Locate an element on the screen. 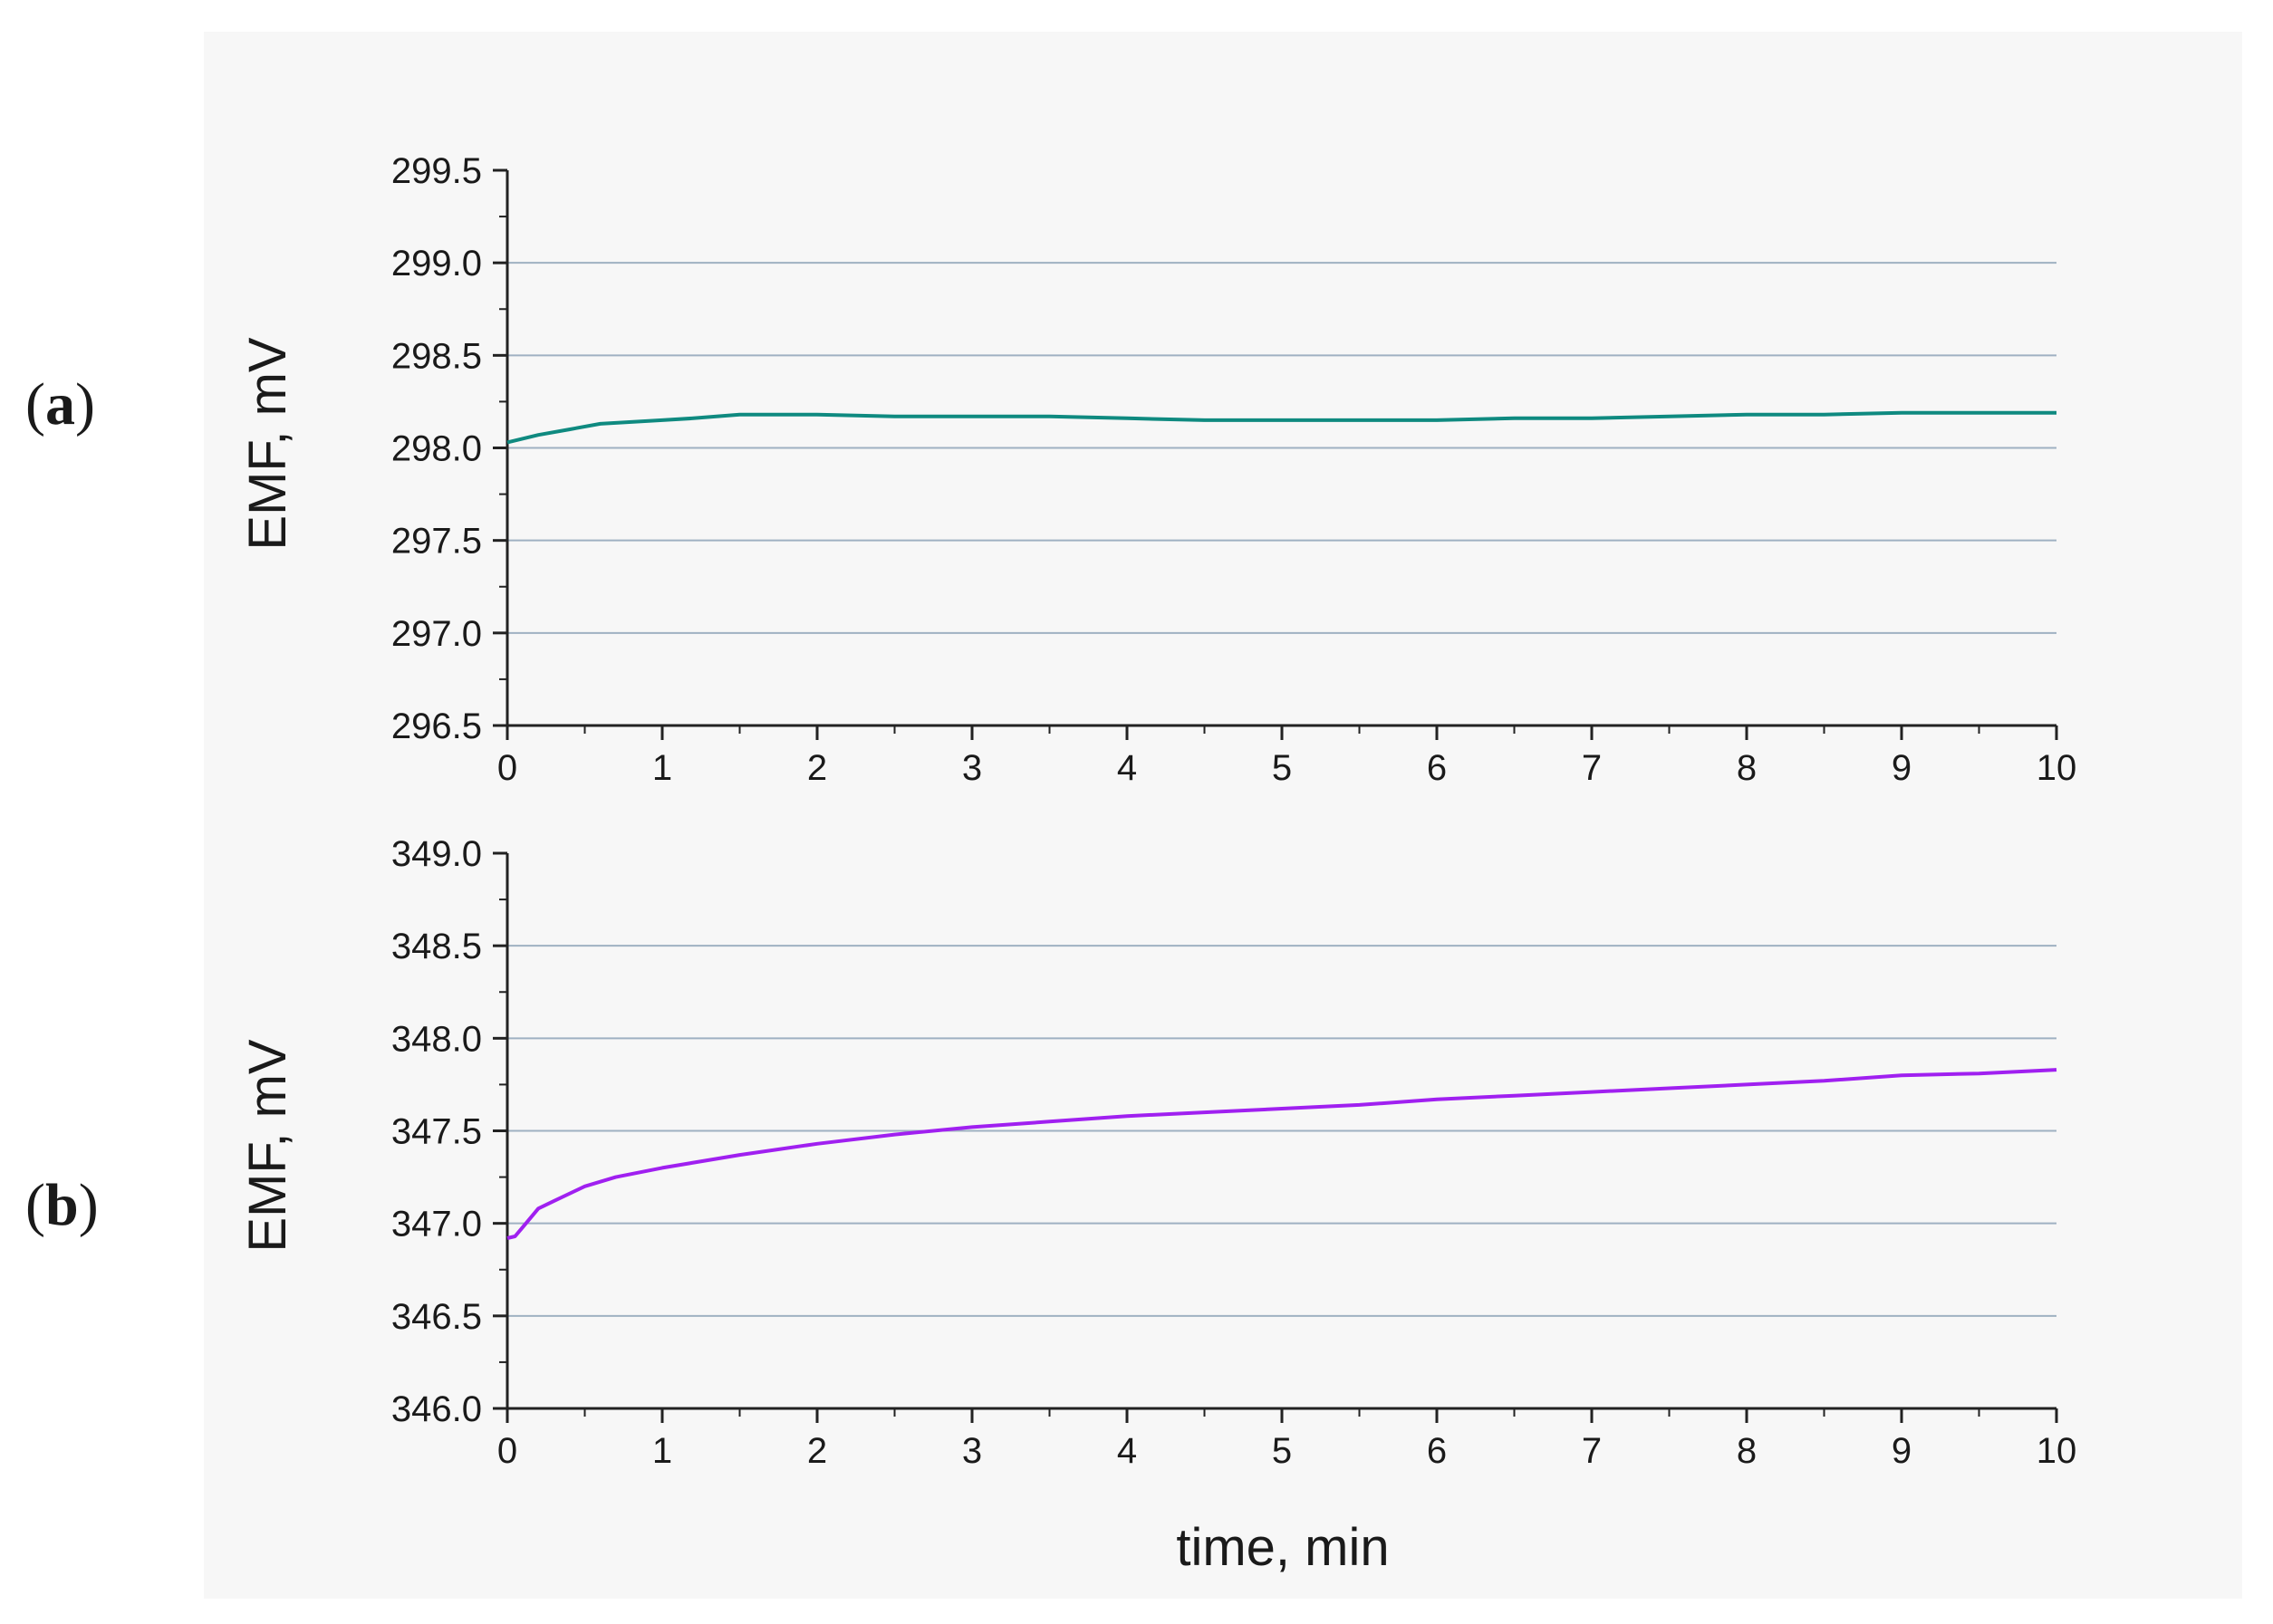 Image resolution: width=2273 pixels, height=1624 pixels. x-tick-label-b-1: 1 is located at coordinates (662, 1451).